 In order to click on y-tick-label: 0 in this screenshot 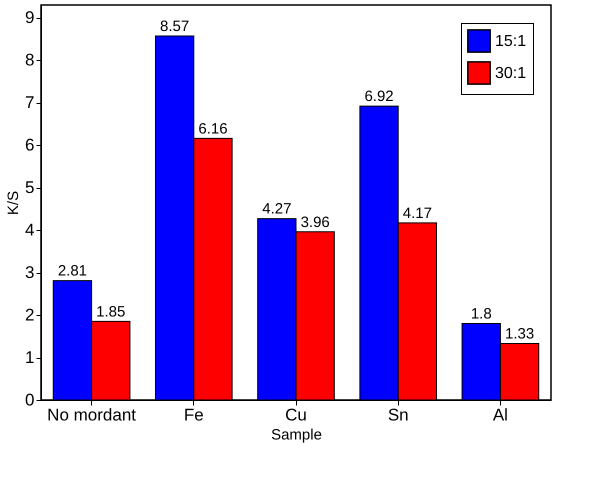, I will do `click(29, 400)`.